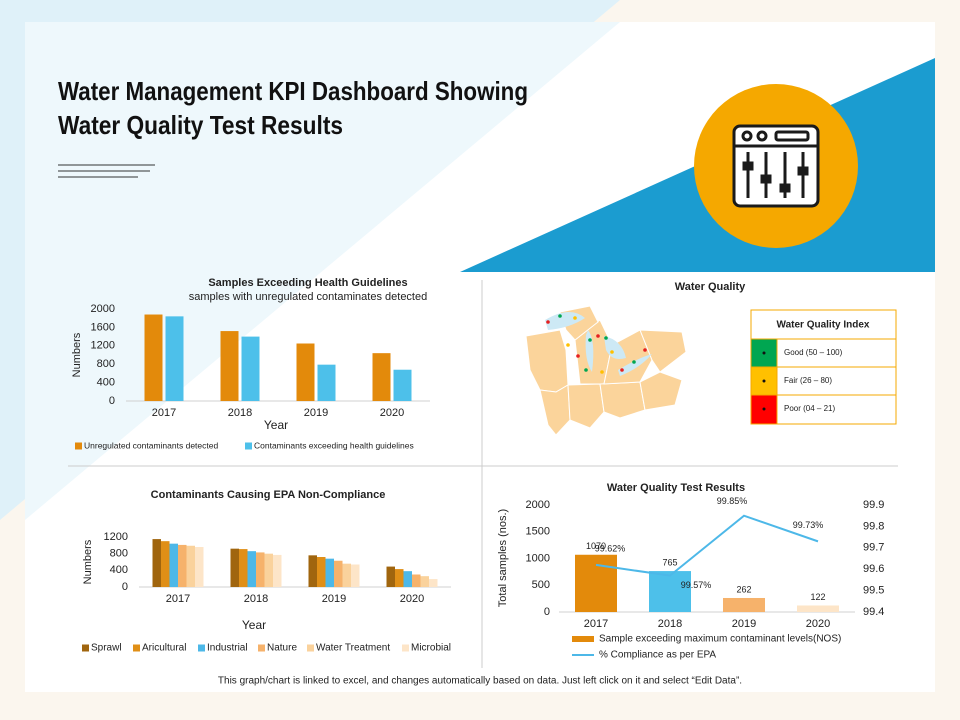 Image resolution: width=960 pixels, height=720 pixels. What do you see at coordinates (676, 488) in the screenshot?
I see `chart-title: Water Quality Test Results` at bounding box center [676, 488].